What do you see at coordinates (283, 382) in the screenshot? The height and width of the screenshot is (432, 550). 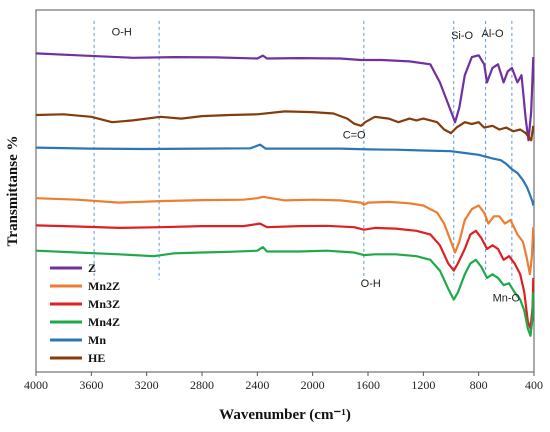 I see `x-axis-ticks: 4000 3600 3200 2800 2400 2000 1600 1200 800 400` at bounding box center [283, 382].